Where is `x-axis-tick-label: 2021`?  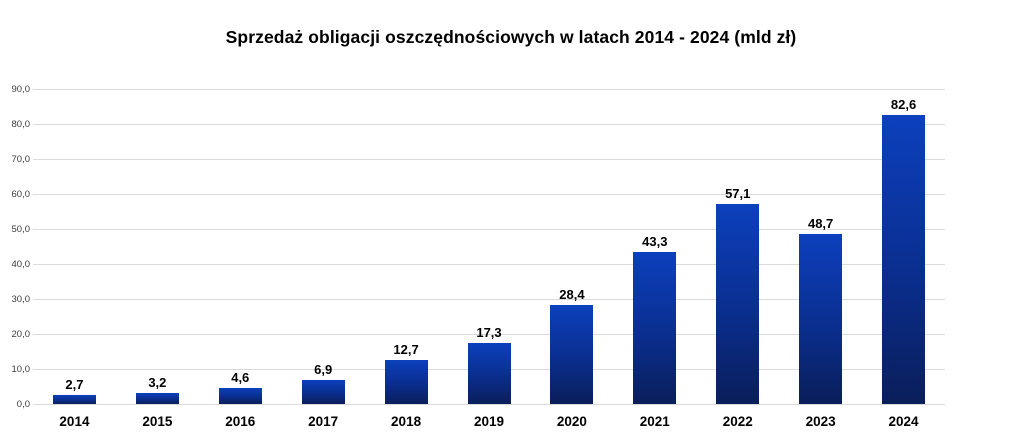 x-axis-tick-label: 2021 is located at coordinates (654, 421).